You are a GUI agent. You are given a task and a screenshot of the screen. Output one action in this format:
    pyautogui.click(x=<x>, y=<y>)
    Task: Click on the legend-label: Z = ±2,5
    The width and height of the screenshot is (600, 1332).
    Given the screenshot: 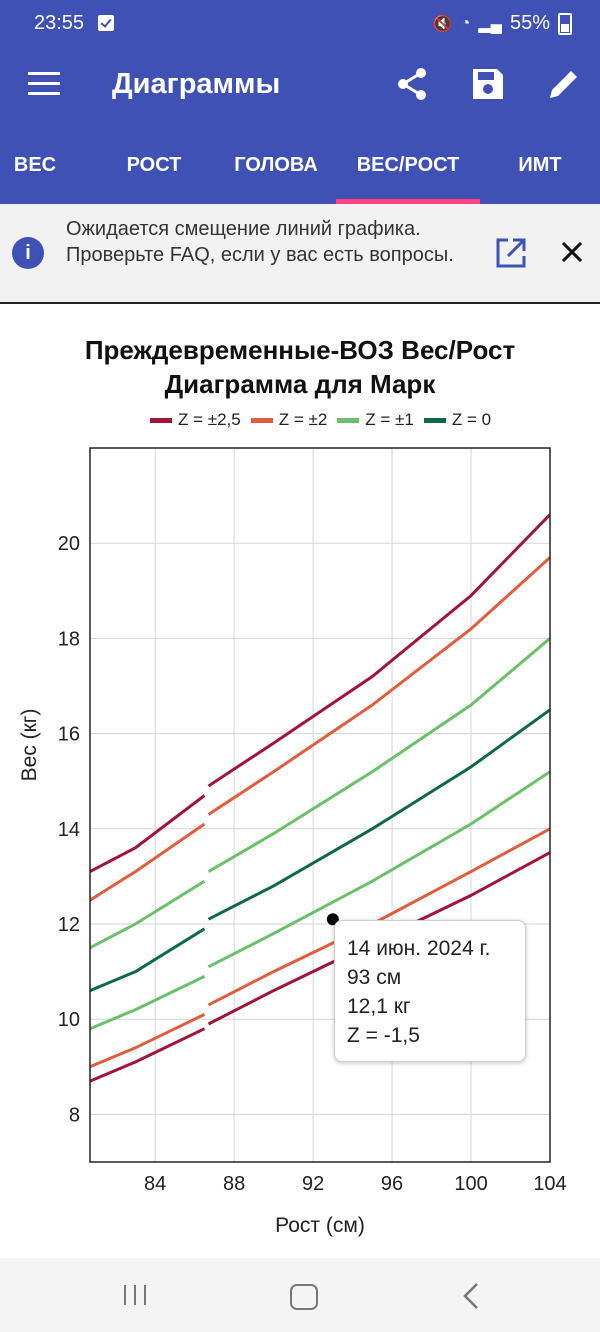 What is the action you would take?
    pyautogui.click(x=209, y=419)
    